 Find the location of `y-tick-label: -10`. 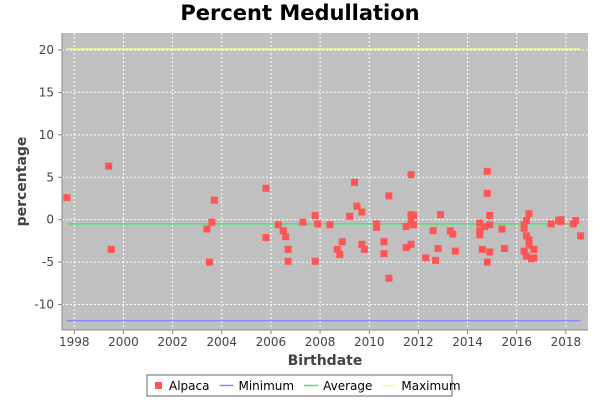

y-tick-label: -10 is located at coordinates (44, 305).